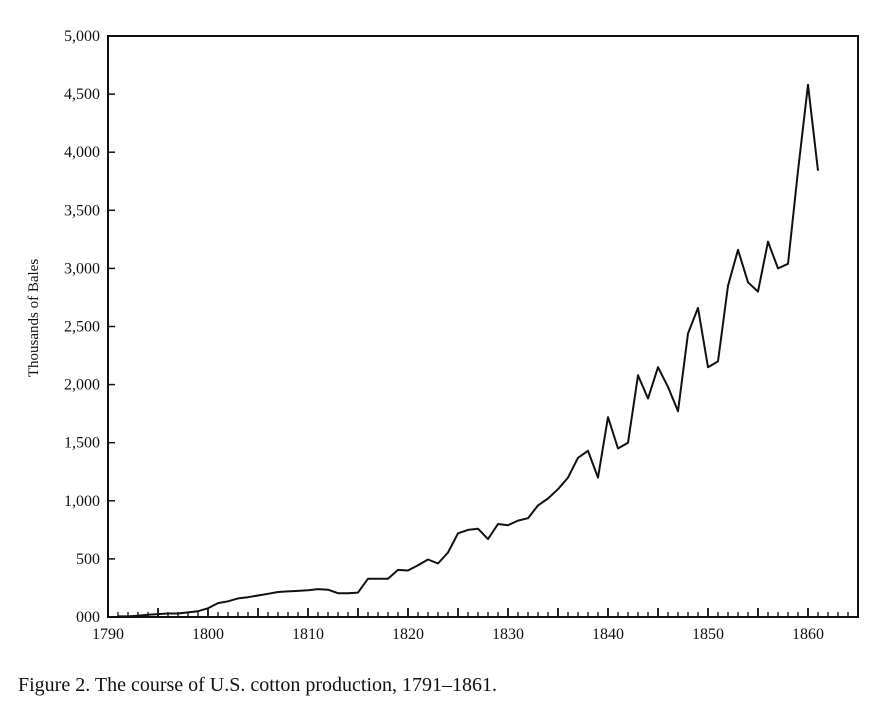  Describe the element at coordinates (508, 634) in the screenshot. I see `x-tick-label: 1830` at that location.